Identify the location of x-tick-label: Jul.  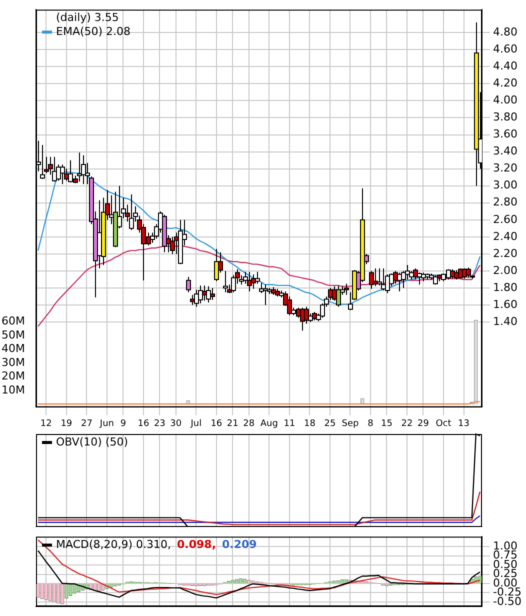
(196, 423).